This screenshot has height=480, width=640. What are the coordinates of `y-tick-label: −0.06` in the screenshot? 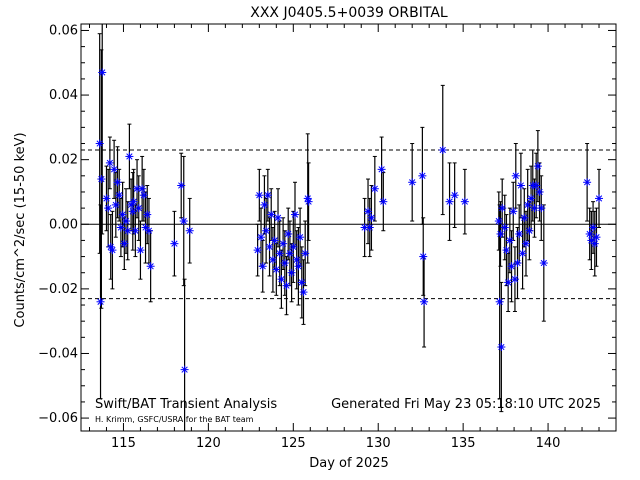 It's located at (58, 418).